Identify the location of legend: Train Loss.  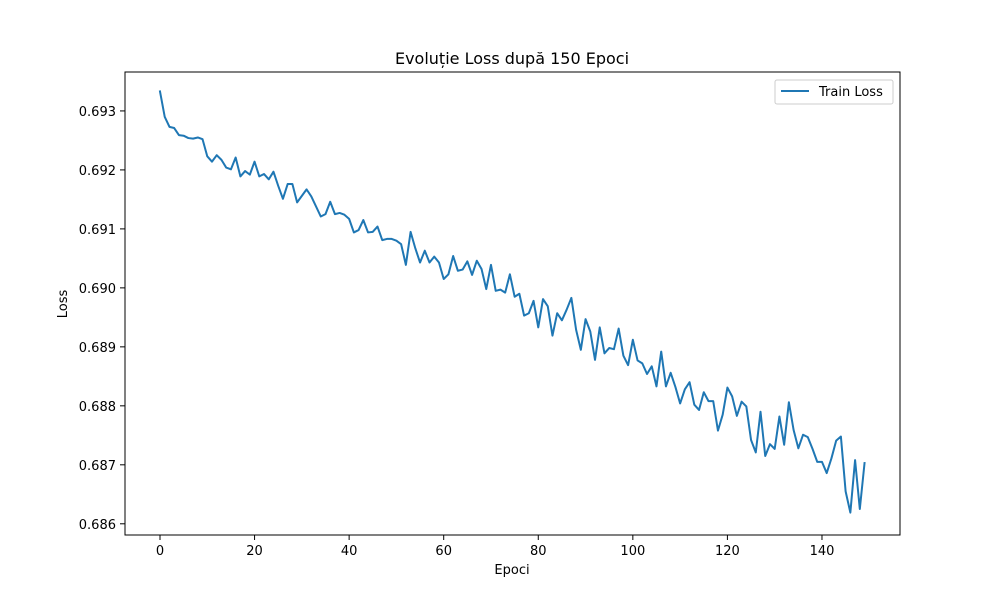
(834, 92).